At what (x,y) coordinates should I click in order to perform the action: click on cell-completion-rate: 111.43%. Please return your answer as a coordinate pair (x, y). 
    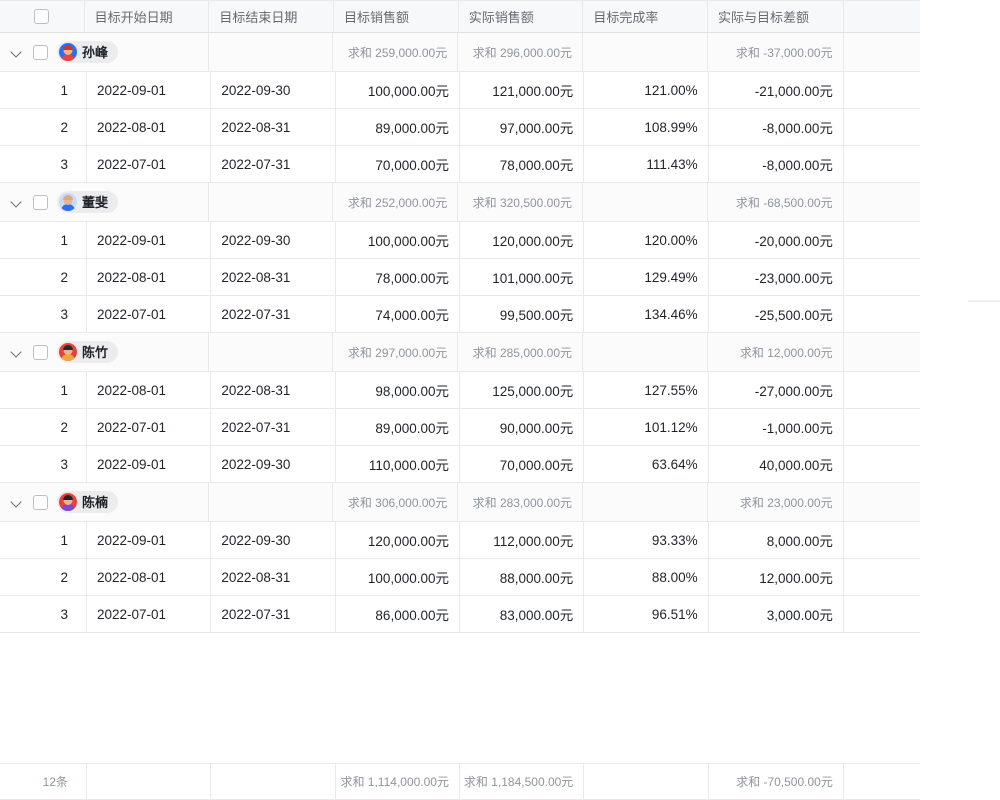
    Looking at the image, I should click on (646, 164).